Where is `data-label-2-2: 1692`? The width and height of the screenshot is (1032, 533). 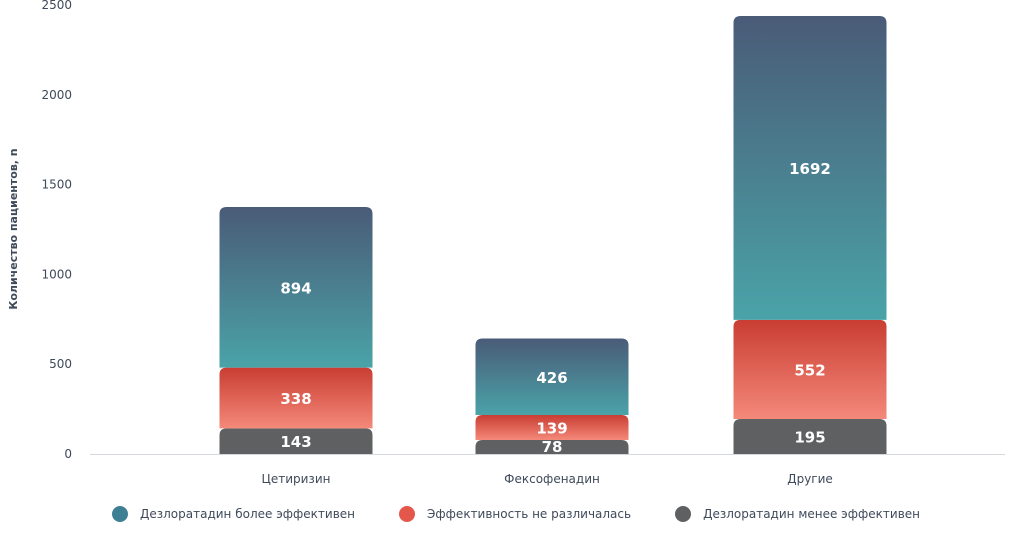 data-label-2-2: 1692 is located at coordinates (810, 169).